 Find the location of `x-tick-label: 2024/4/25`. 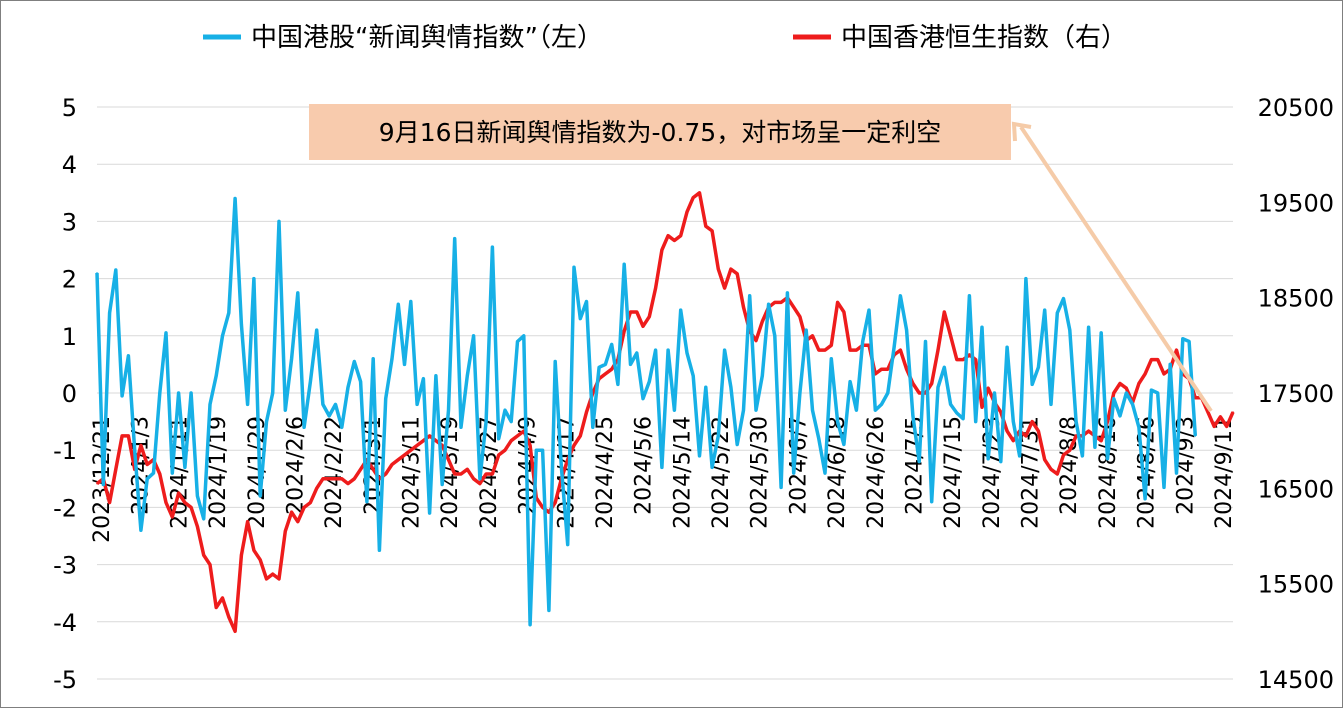

x-tick-label: 2024/4/25 is located at coordinates (605, 472).